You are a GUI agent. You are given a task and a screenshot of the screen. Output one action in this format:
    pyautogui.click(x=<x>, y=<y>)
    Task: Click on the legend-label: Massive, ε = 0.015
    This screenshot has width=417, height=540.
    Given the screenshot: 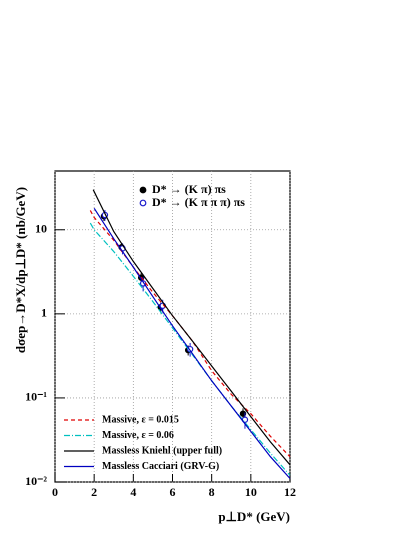 What is the action you would take?
    pyautogui.click(x=140, y=419)
    